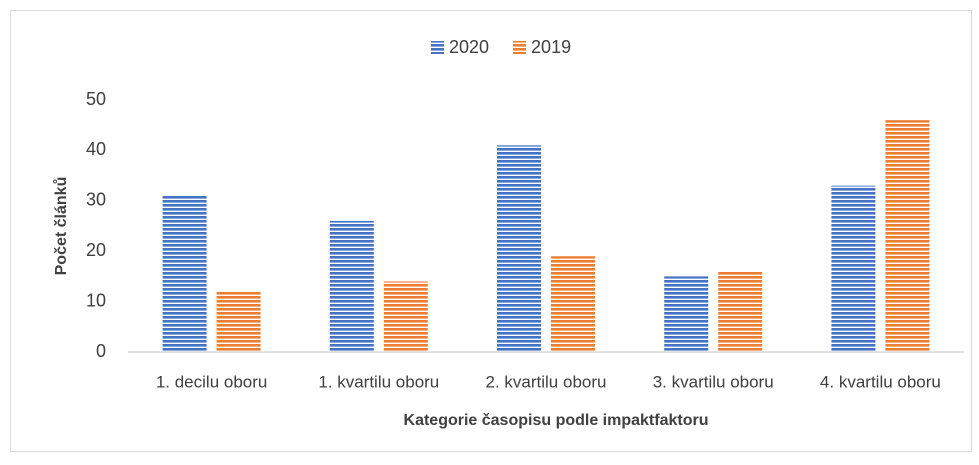  Describe the element at coordinates (880, 381) in the screenshot. I see `x-tick-label: 4. kvartilu oboru` at that location.